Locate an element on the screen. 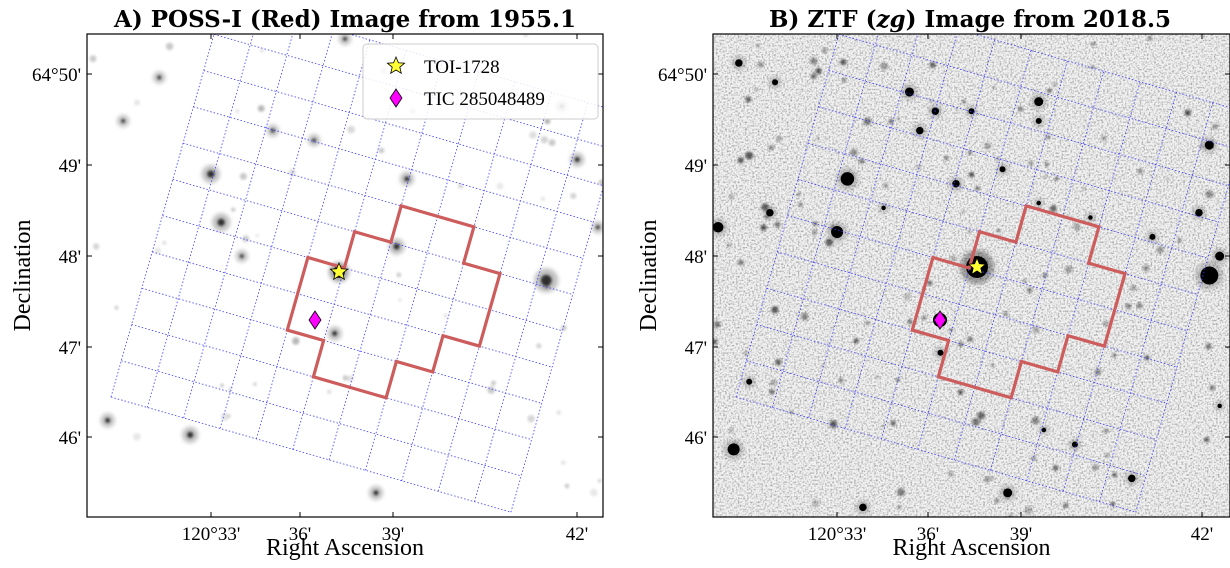 This screenshot has height=568, width=1230. tic-285048489-marker is located at coordinates (940, 320).